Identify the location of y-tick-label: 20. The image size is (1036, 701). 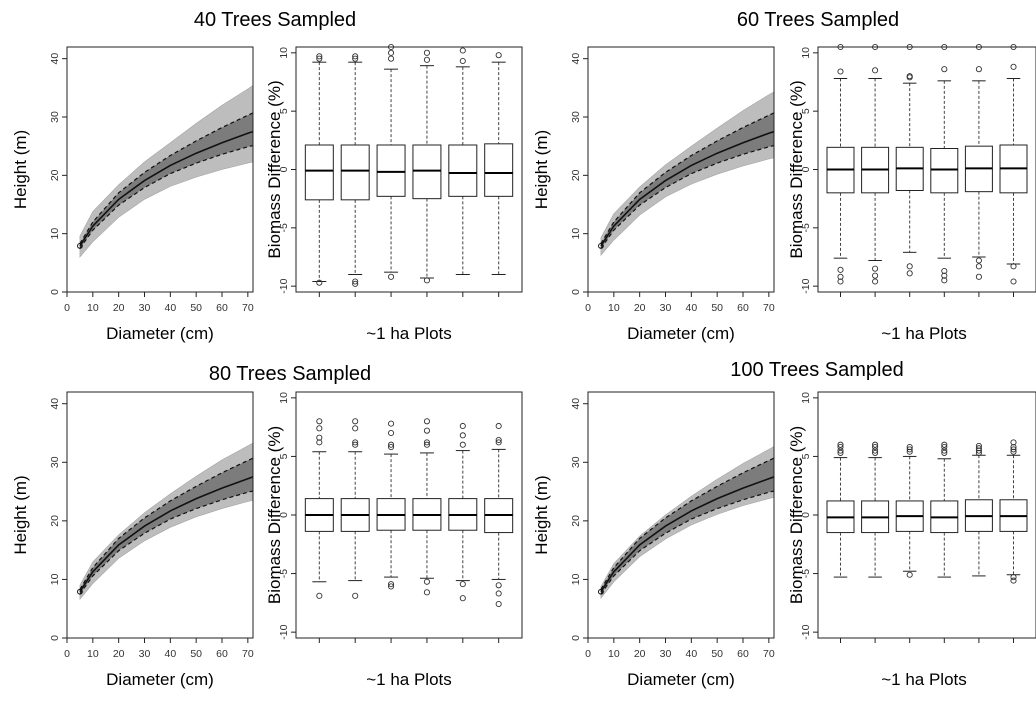
(55, 175).